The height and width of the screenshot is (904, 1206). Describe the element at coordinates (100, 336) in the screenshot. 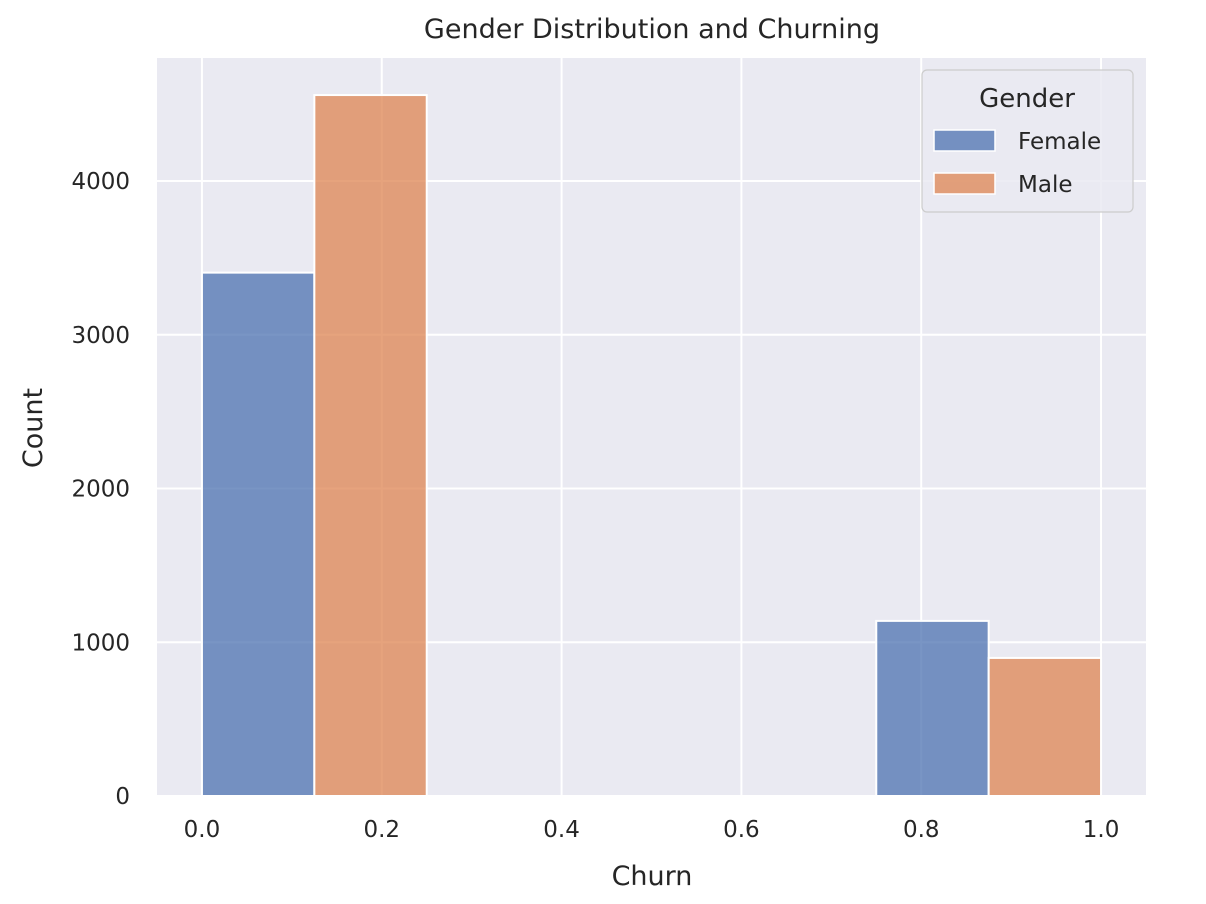

I see `y-tick-label: 3000` at that location.